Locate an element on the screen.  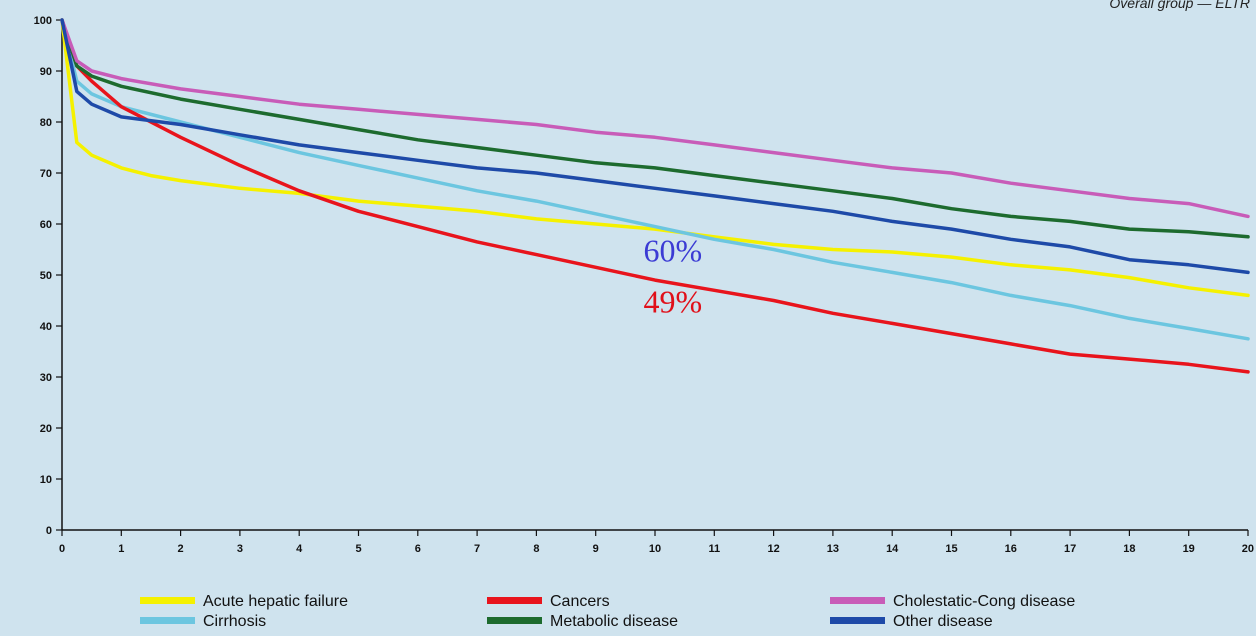
y-tick-label: 100 is located at coordinates (43, 21).